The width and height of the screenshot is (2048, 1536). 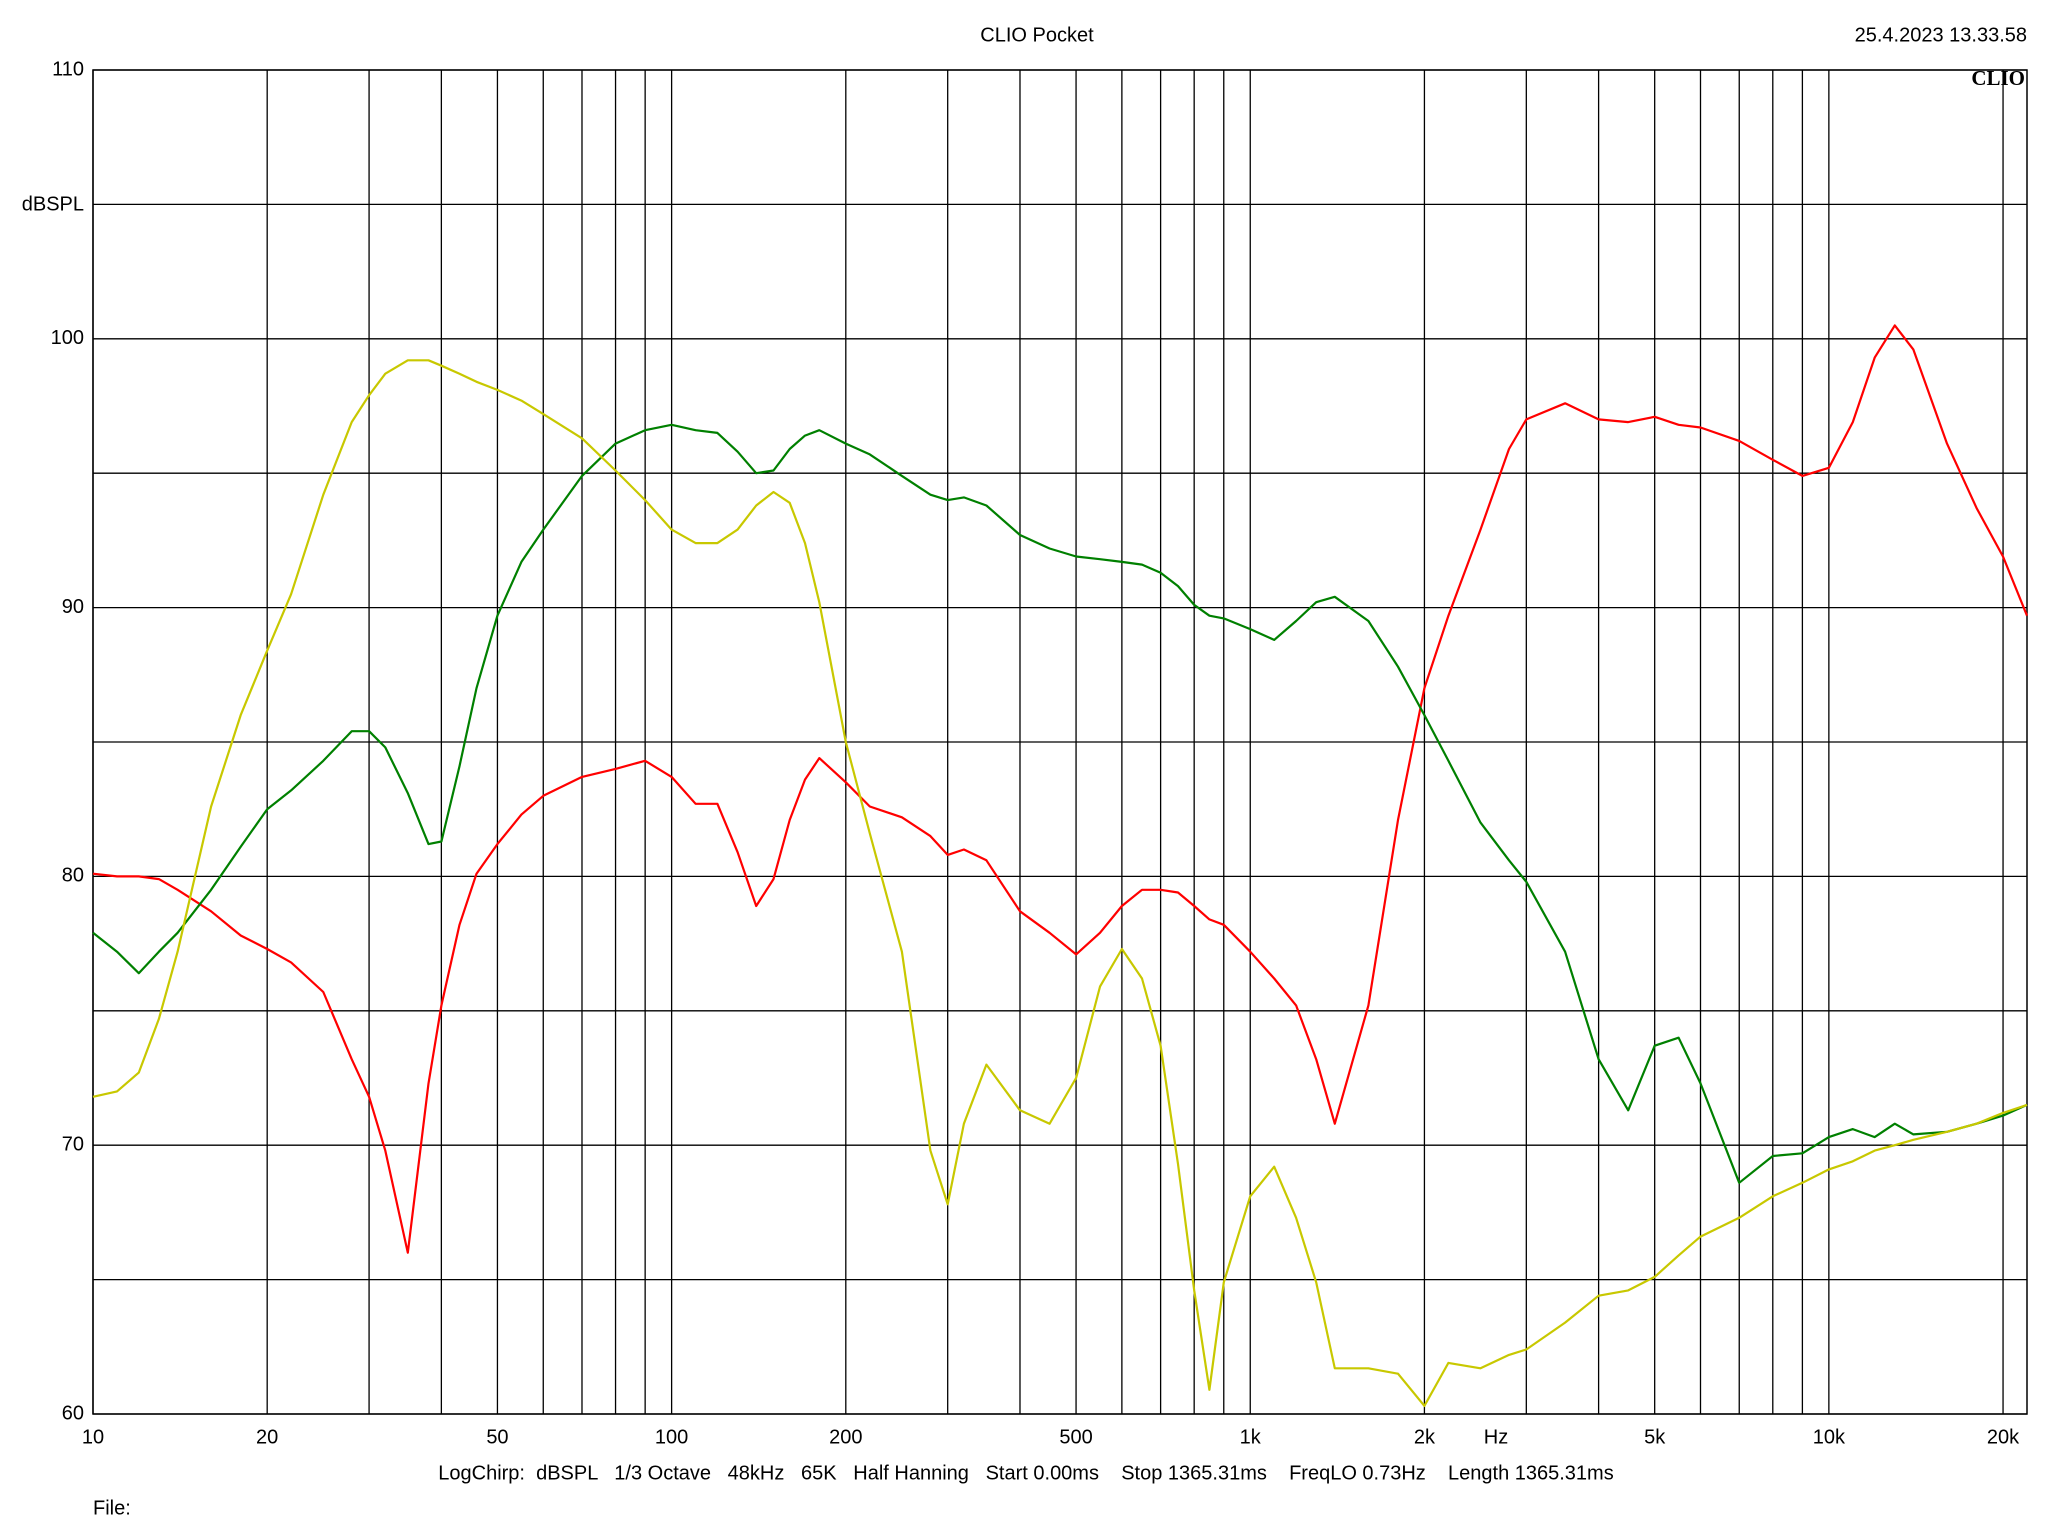 I want to click on chart-title: CLIO Pocket, so click(x=1037, y=35).